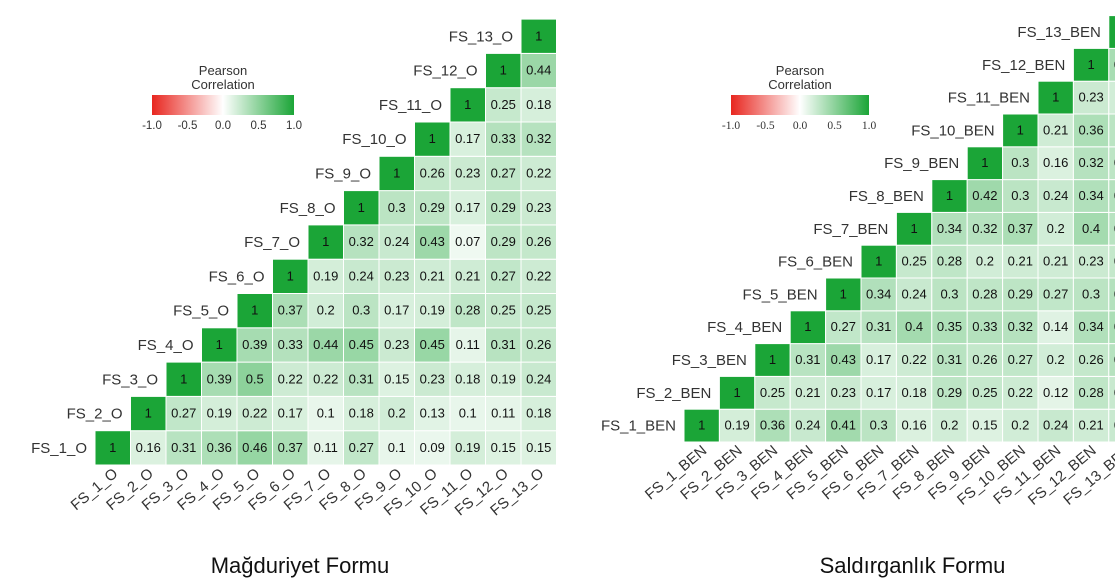 This screenshot has width=1115, height=583. Describe the element at coordinates (410, 105) in the screenshot. I see `y-tick-label: FS_11_O` at that location.